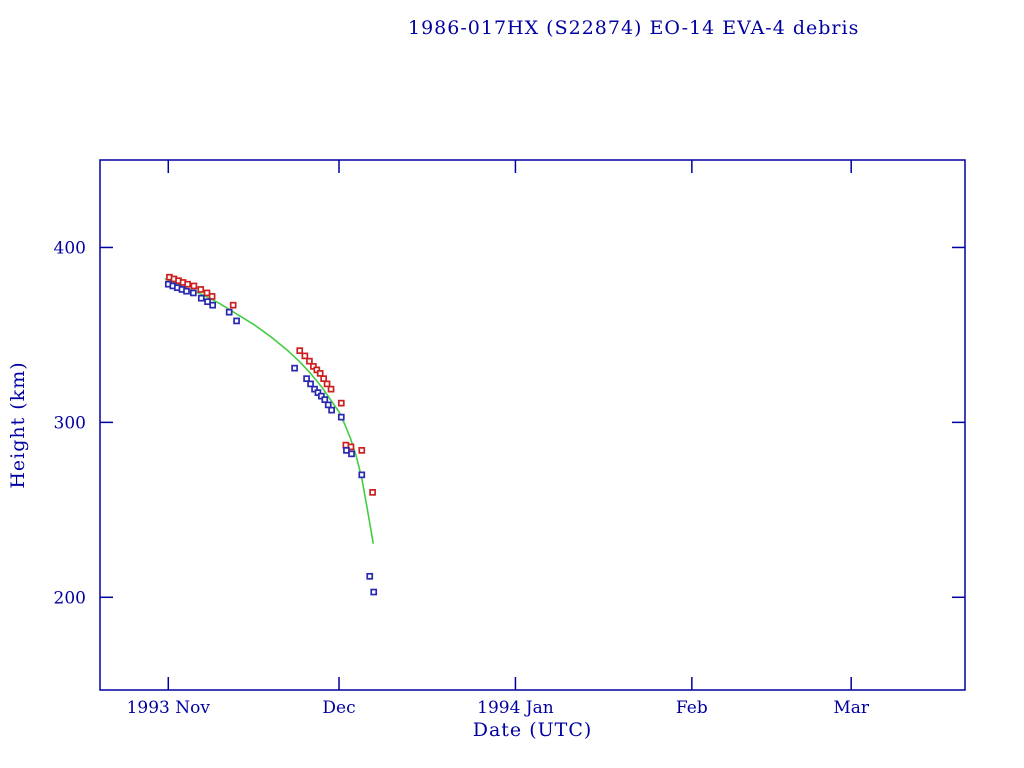 The width and height of the screenshot is (1024, 768). Describe the element at coordinates (169, 708) in the screenshot. I see `x-tick-label: 1993 Nov` at that location.